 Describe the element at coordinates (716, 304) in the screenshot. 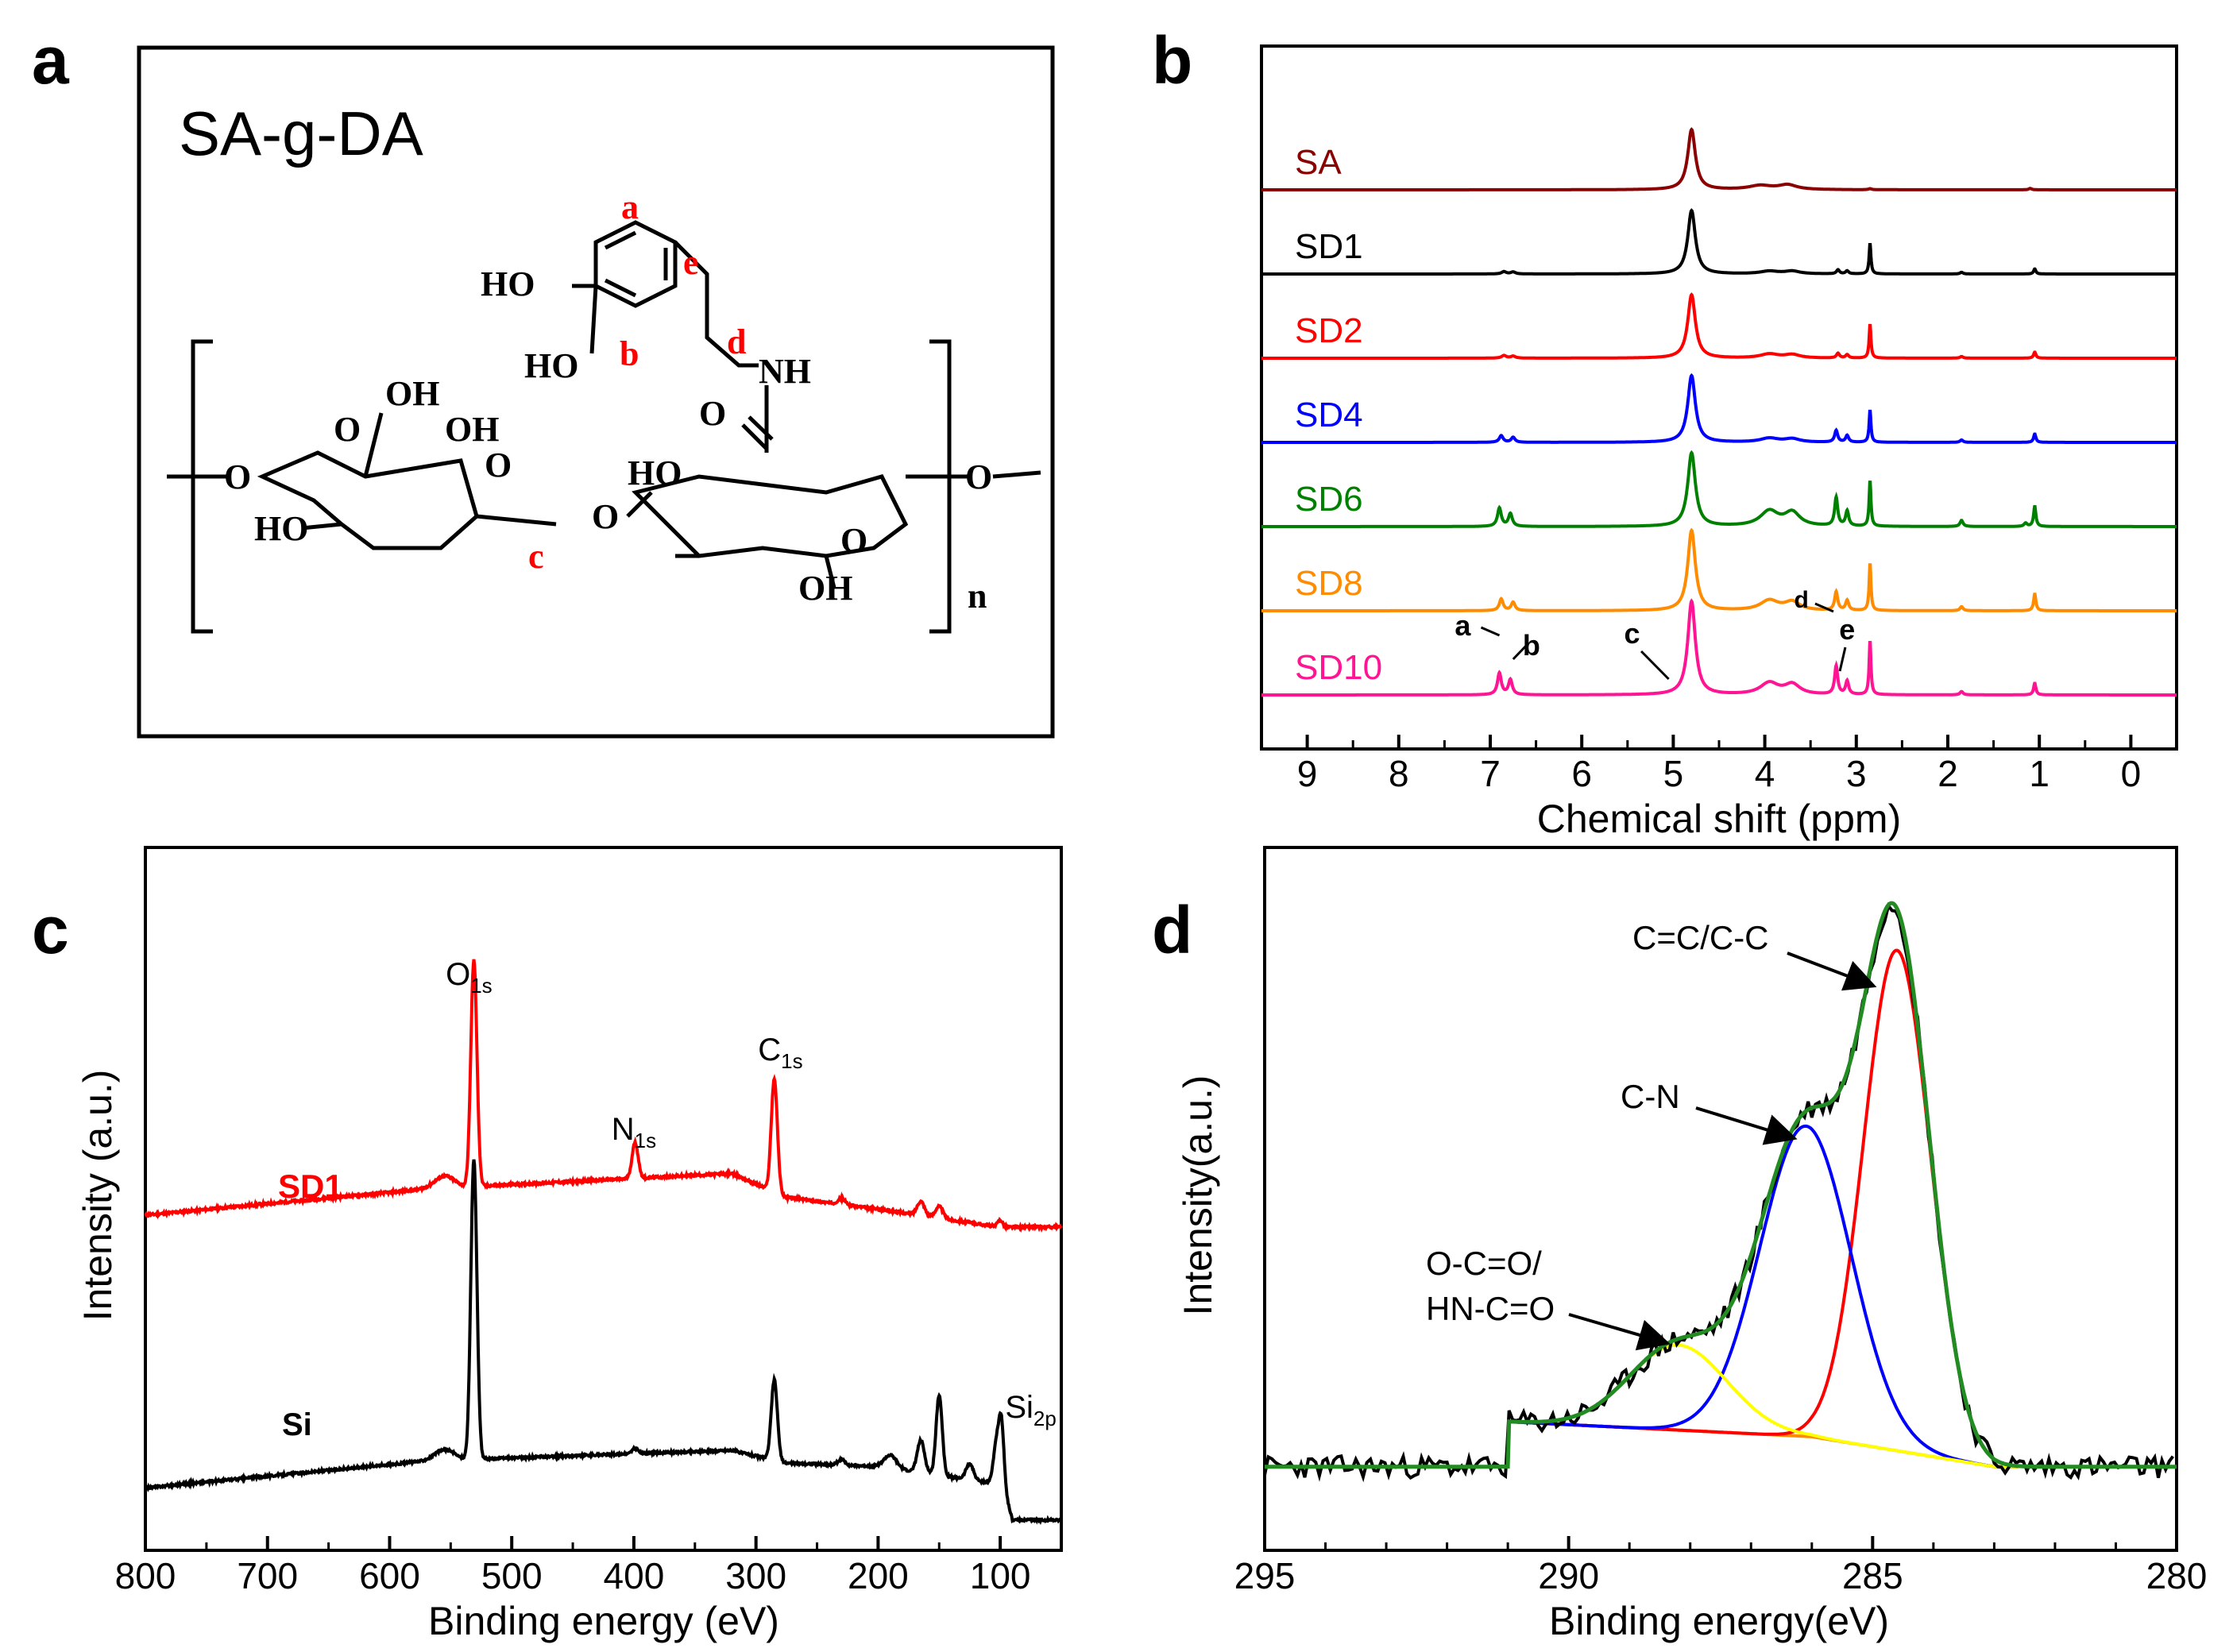

I see `ethyl-chain` at that location.